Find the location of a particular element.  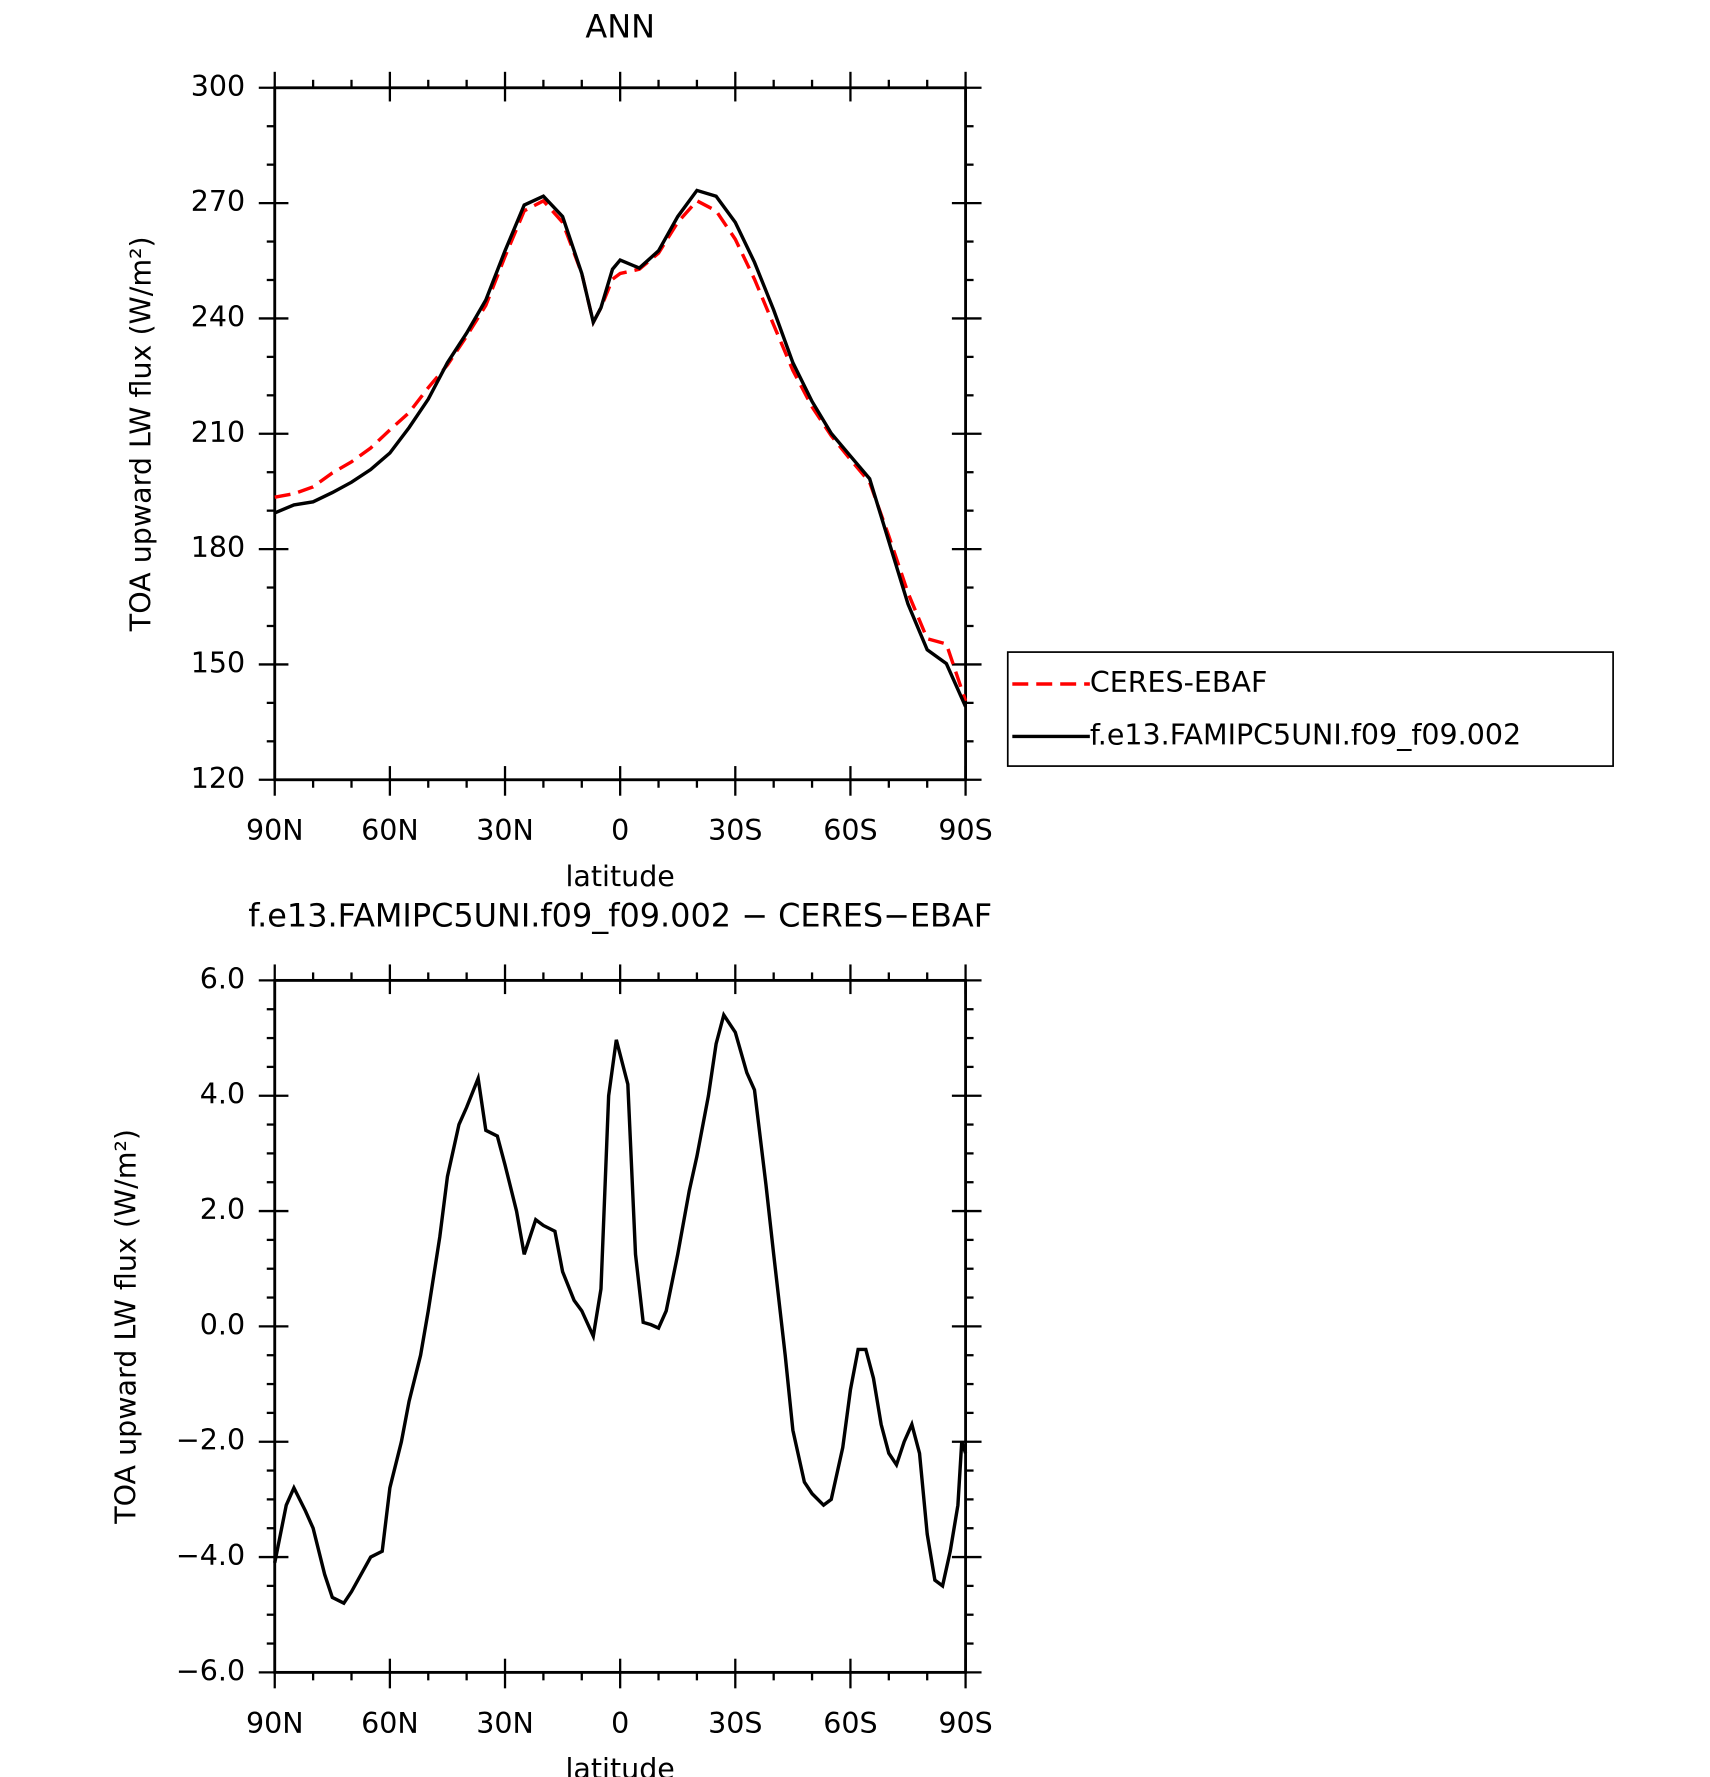

legend-label: f.e13.FAMIPC5UNI.f09_f09.002 is located at coordinates (1305, 734).